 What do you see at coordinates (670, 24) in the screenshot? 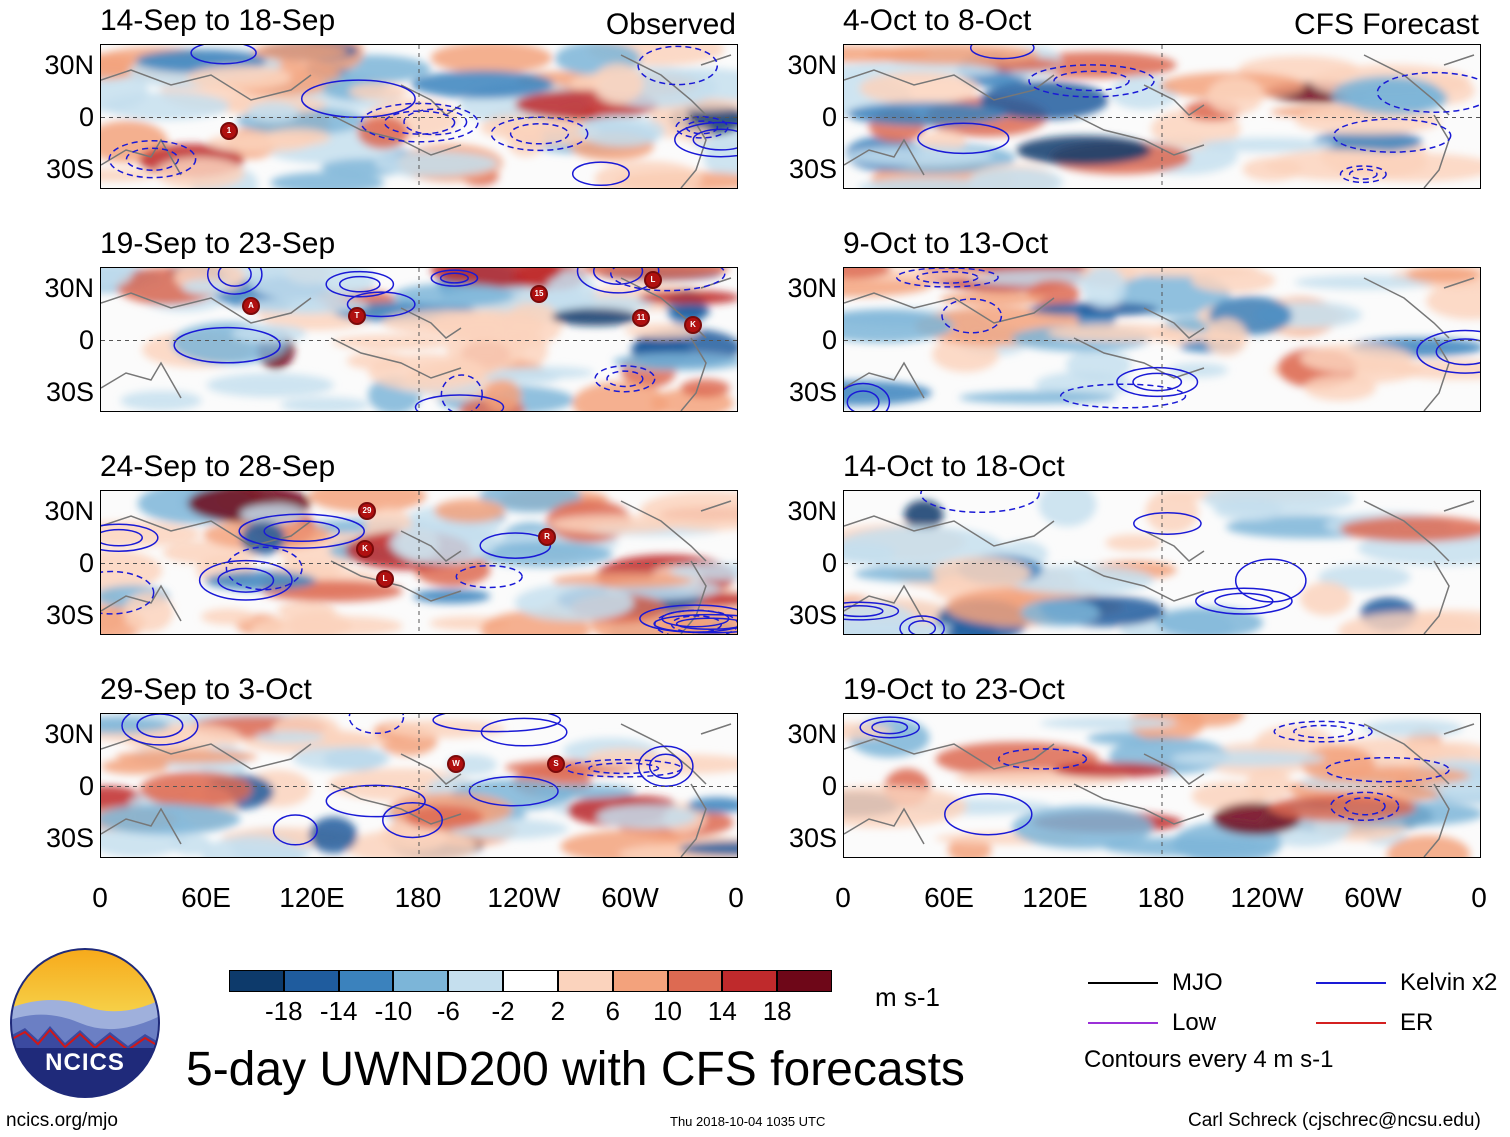
I see `panel-source-label: Observed` at bounding box center [670, 24].